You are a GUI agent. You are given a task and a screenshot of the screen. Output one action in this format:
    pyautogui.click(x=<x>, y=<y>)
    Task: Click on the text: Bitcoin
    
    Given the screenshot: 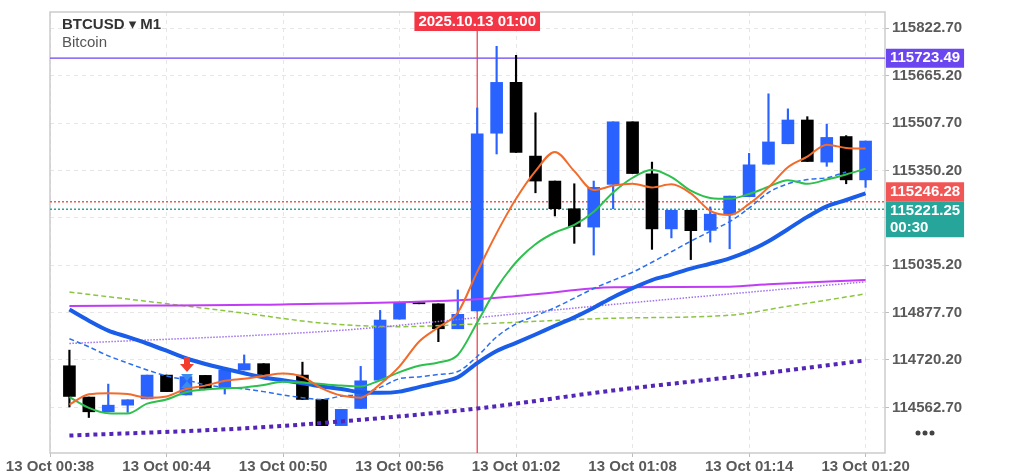 What is the action you would take?
    pyautogui.click(x=85, y=42)
    